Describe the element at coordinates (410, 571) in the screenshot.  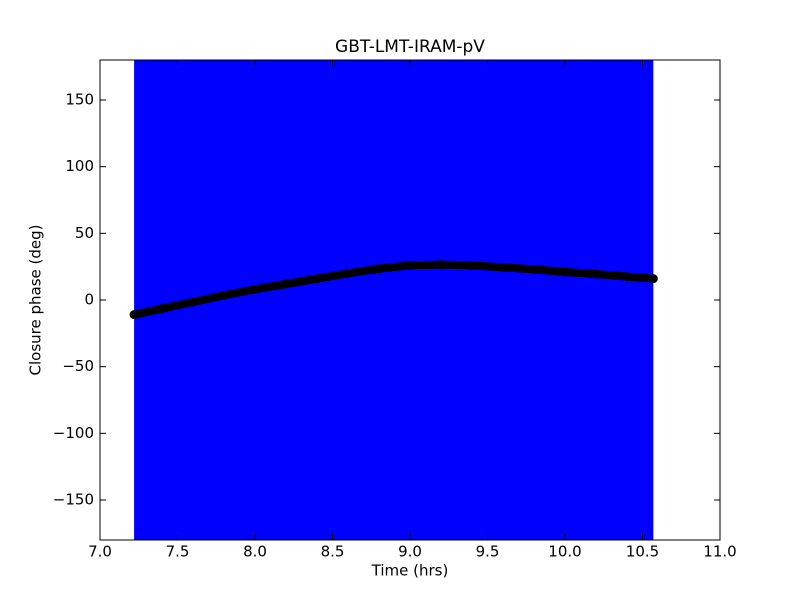
I see `x-axis-label: Time (hrs)` at that location.